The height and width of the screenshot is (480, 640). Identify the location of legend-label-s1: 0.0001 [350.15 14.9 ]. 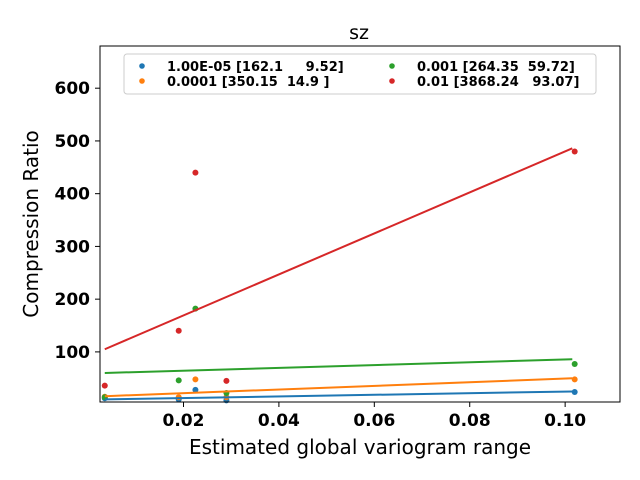
(248, 82).